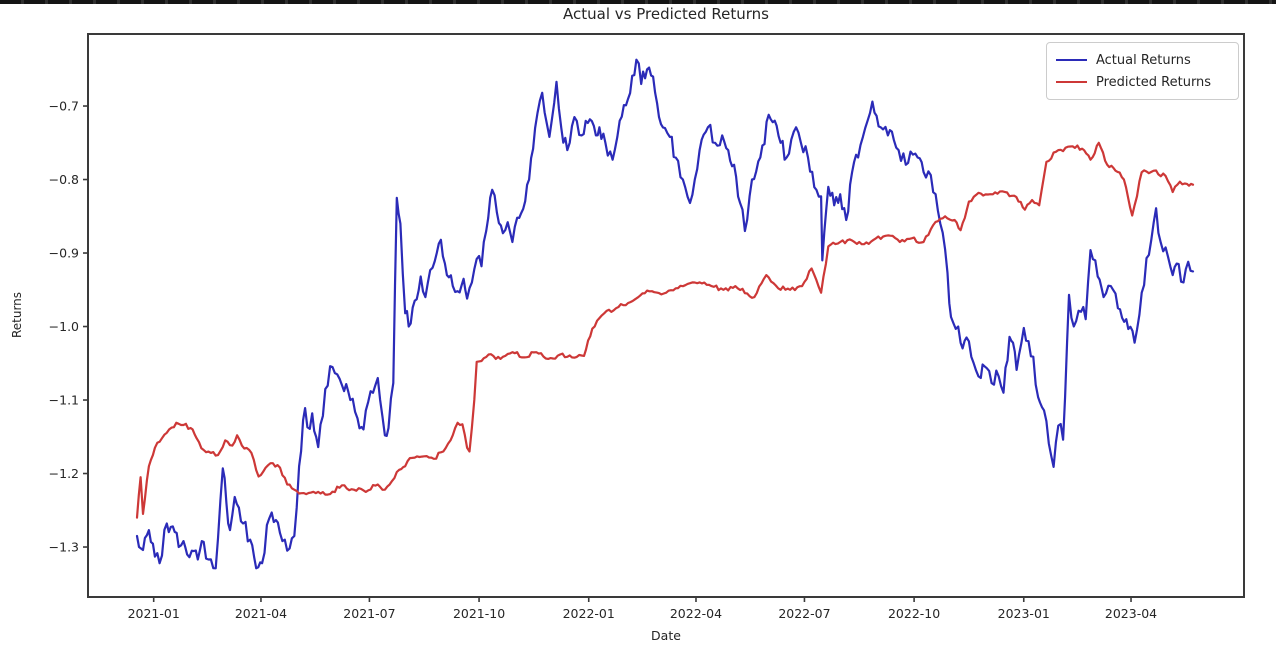 The width and height of the screenshot is (1276, 656). I want to click on y-tick-label: −0.8, so click(64, 179).